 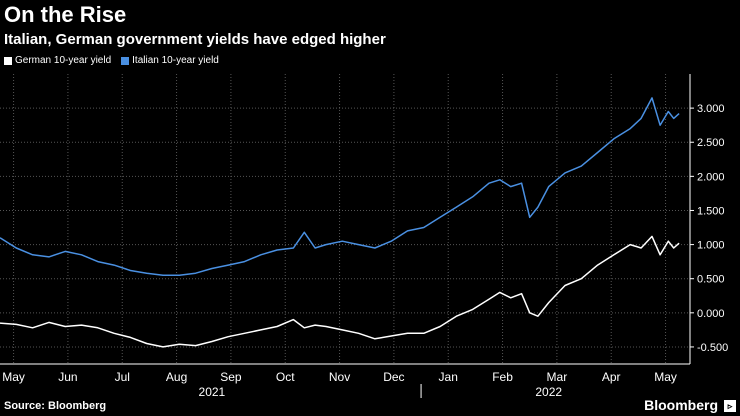 I want to click on year-label: 2021, so click(x=212, y=392).